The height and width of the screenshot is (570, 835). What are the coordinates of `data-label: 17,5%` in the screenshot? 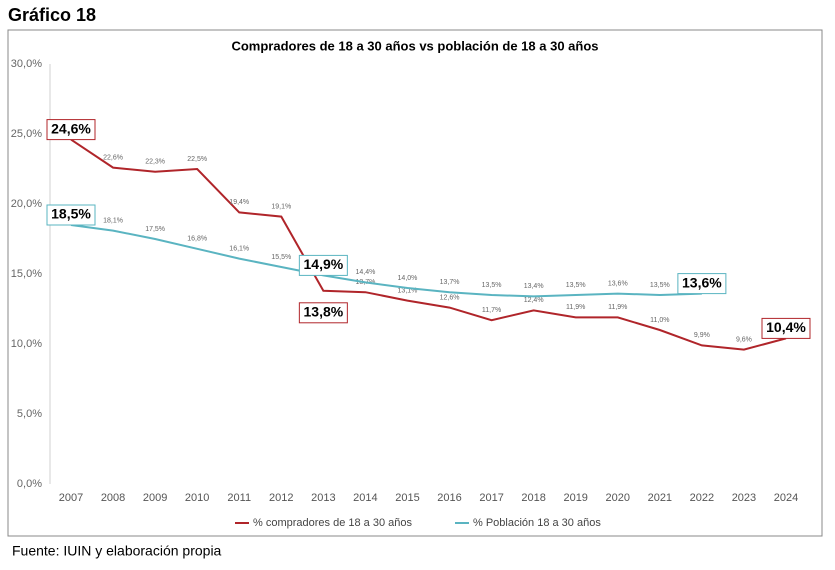 It's located at (155, 229).